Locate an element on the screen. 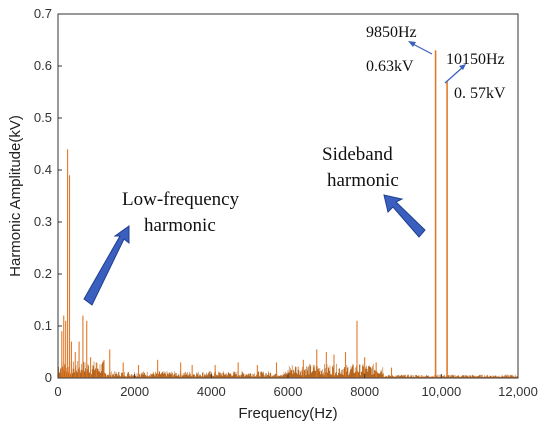  x-axis-ticks: 0 2000 4000 6000 8000 10,000 12,000 is located at coordinates (296, 386).